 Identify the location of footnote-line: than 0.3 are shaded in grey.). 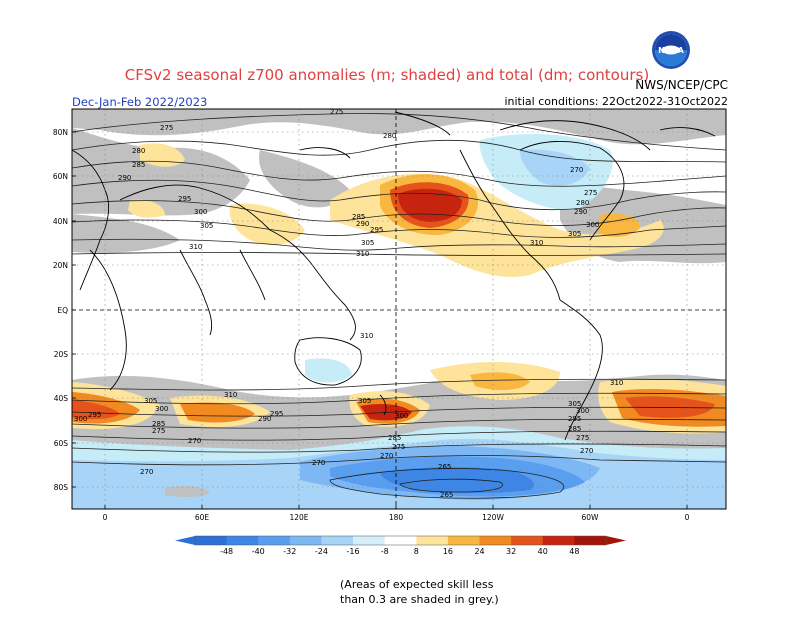
(419, 599).